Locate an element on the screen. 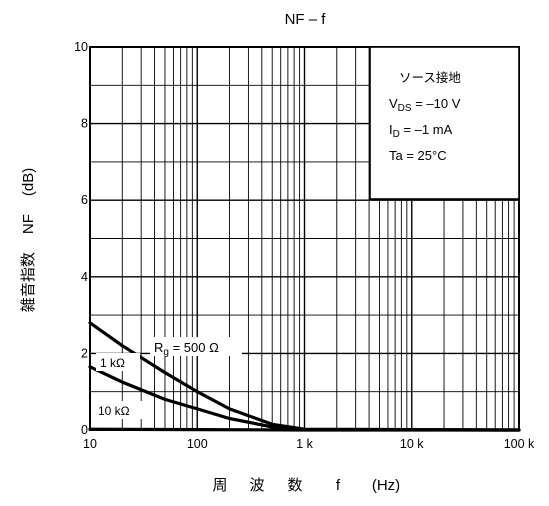 The height and width of the screenshot is (506, 549). y-axis-label: 雑音指数NF(dB) is located at coordinates (28, 240).